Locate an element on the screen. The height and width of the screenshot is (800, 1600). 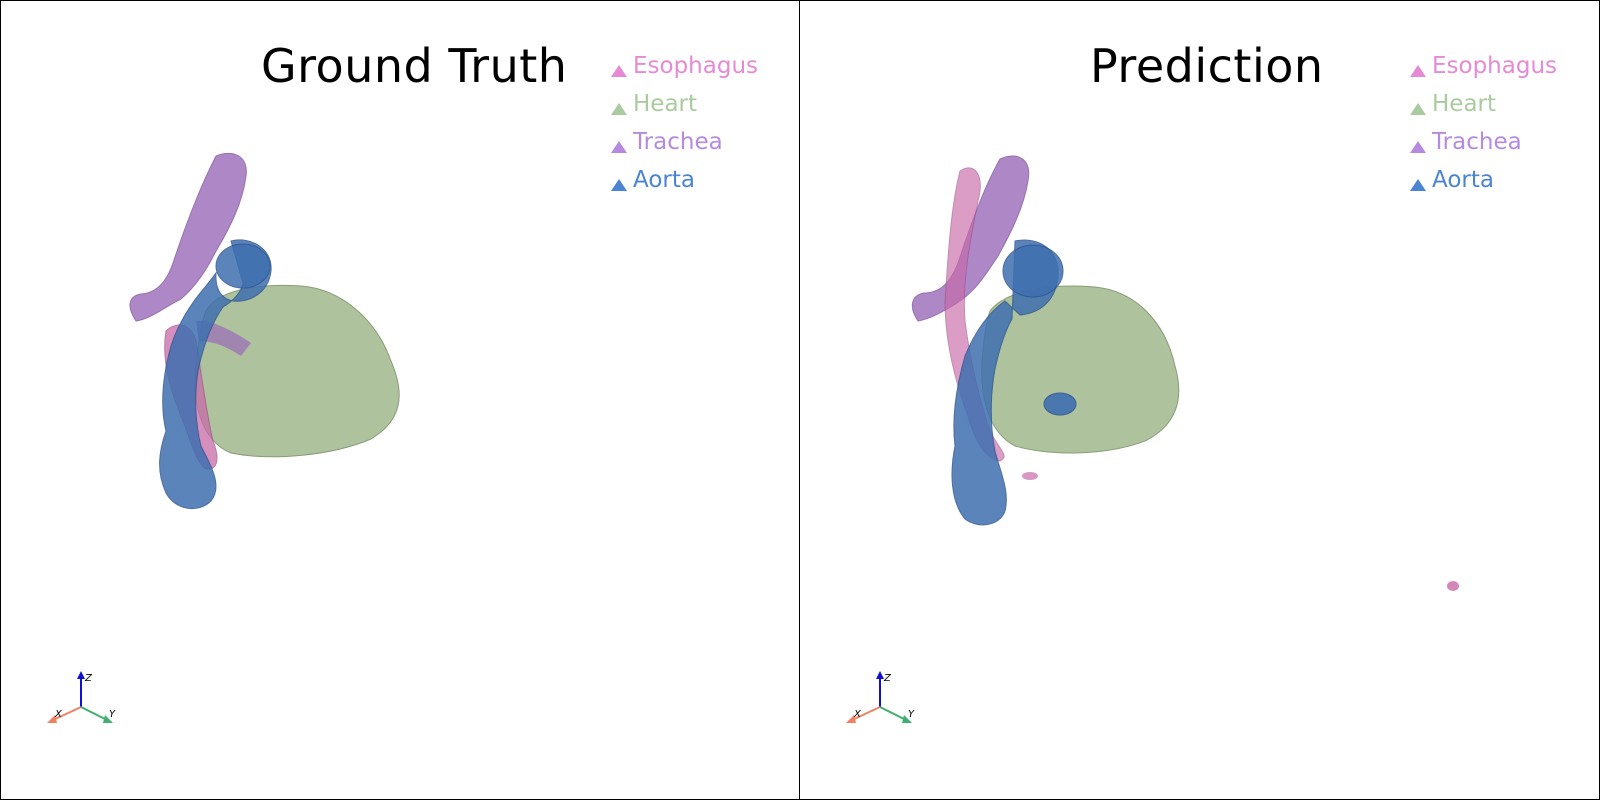
aorta-fragment is located at coordinates (1060, 404).